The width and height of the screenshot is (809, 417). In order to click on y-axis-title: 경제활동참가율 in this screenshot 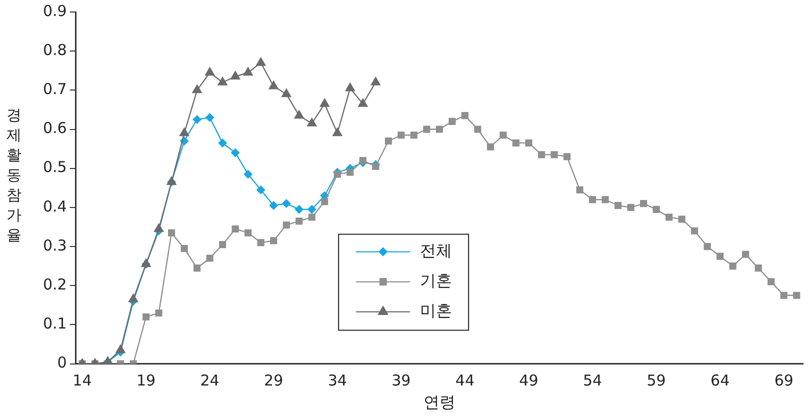, I will do `click(14, 175)`.